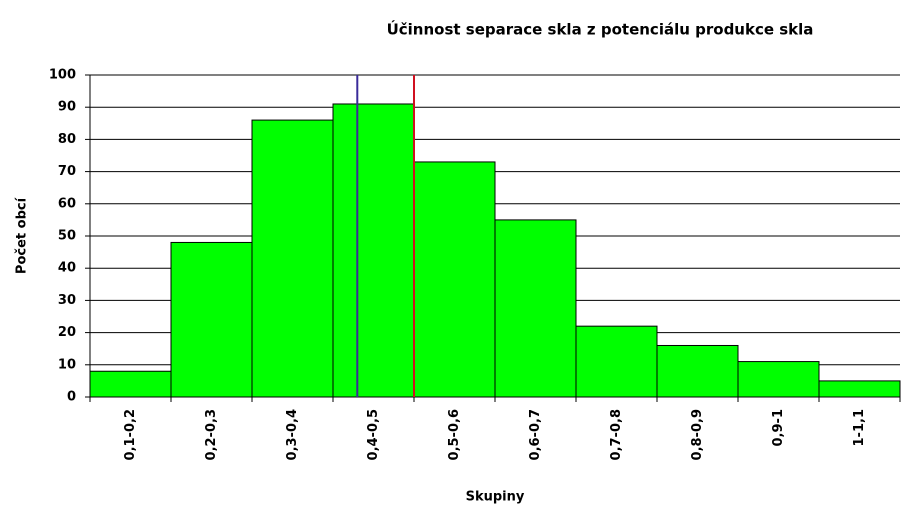  I want to click on y-tick-label: 10, so click(67, 364).